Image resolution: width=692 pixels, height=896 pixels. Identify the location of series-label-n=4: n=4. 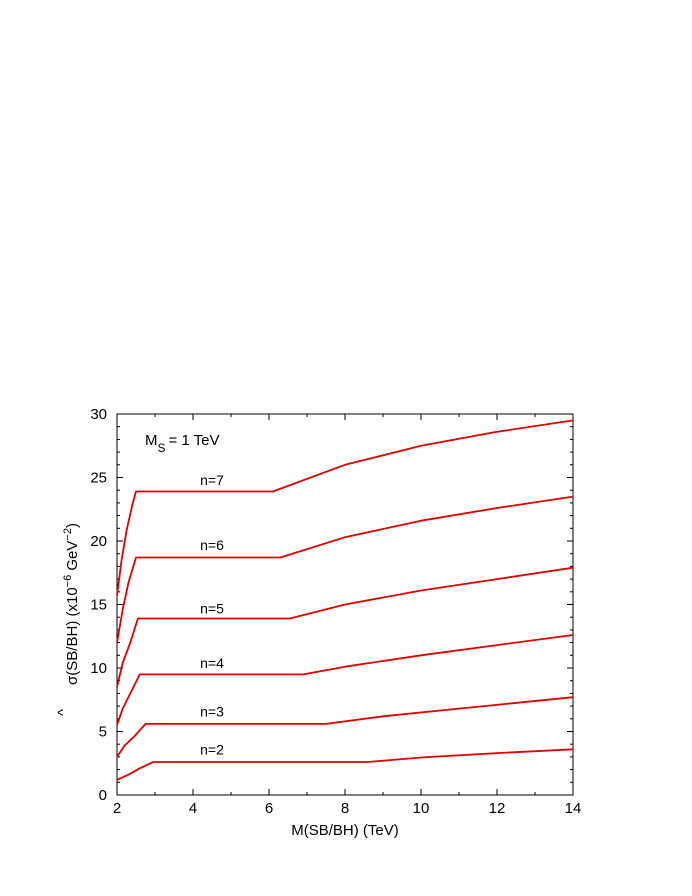
(212, 663).